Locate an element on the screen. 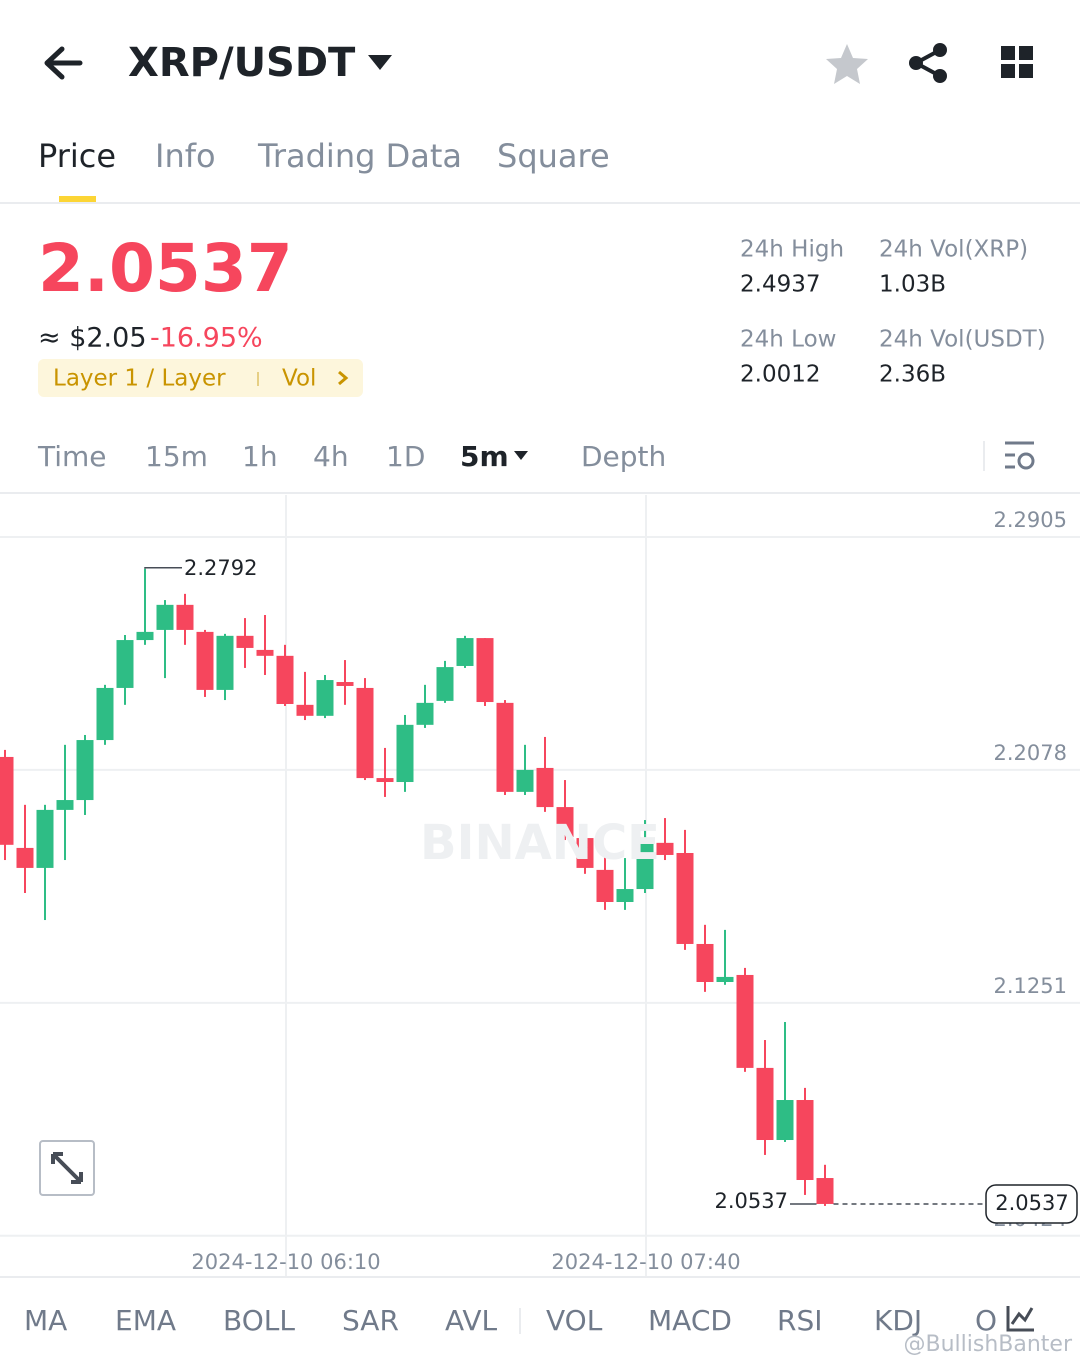  pair-dropdown is located at coordinates (380, 62).